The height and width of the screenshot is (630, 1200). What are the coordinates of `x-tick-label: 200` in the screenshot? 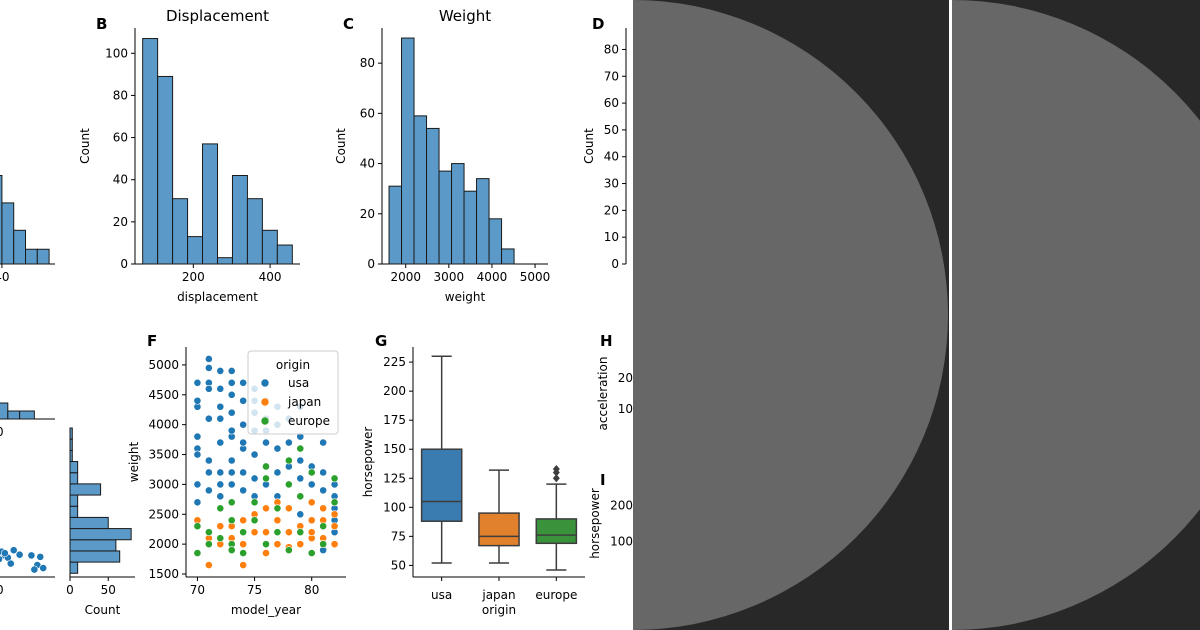 It's located at (193, 277).